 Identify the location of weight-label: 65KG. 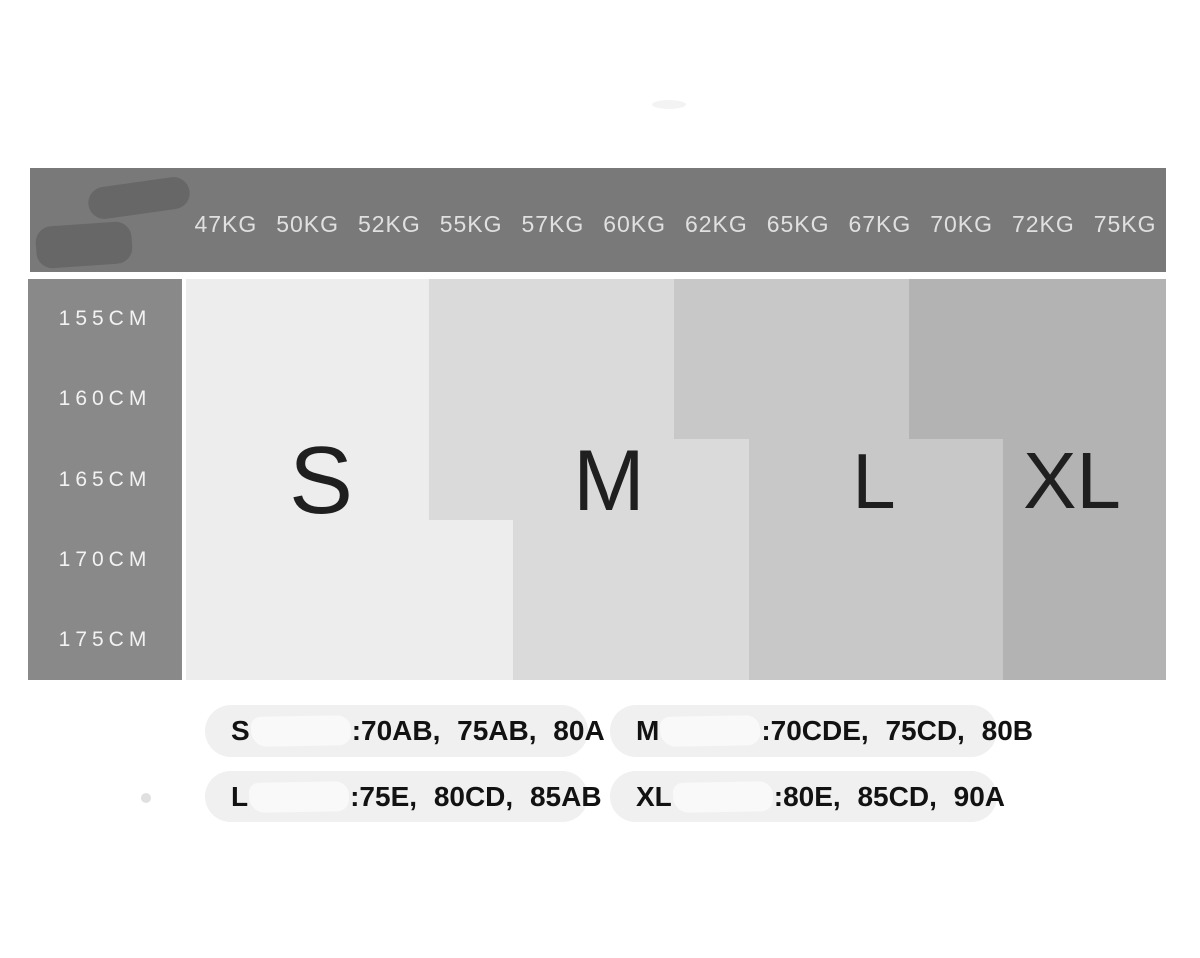
(798, 223).